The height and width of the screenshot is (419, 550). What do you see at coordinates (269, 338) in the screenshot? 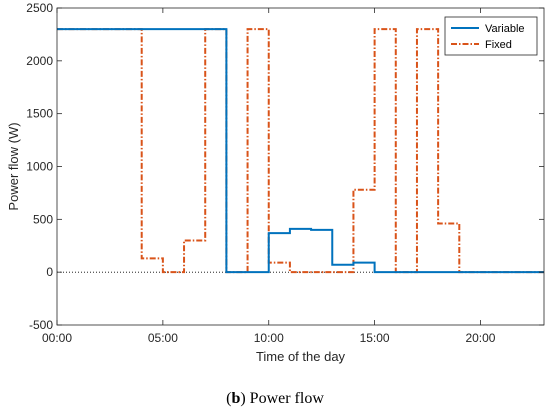
I see `x-tick-label: 10:00` at bounding box center [269, 338].